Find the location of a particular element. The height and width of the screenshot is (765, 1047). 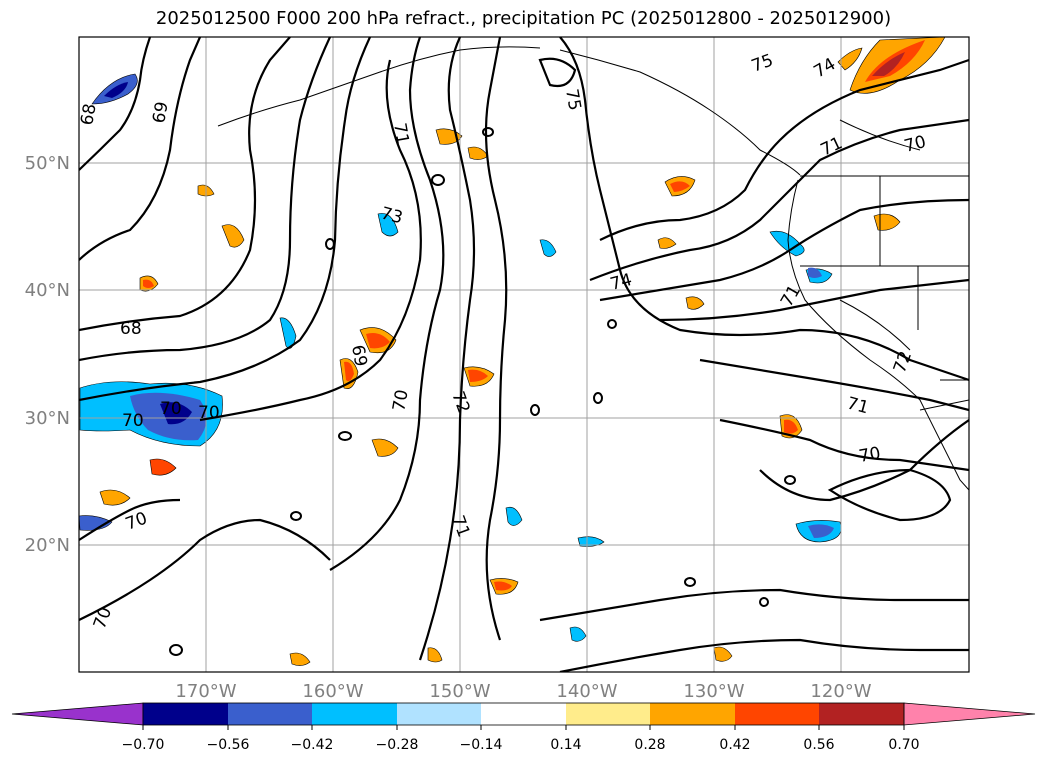

colorbar-tick-label: 0.42 is located at coordinates (734, 745).